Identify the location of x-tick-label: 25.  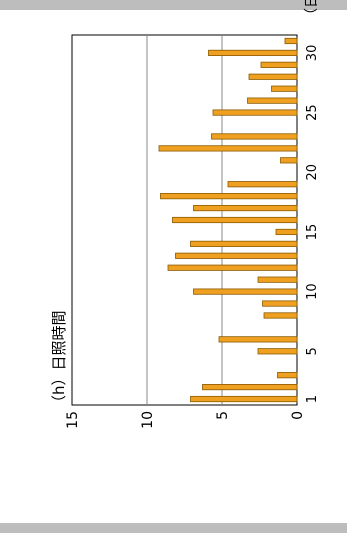
(312, 112).